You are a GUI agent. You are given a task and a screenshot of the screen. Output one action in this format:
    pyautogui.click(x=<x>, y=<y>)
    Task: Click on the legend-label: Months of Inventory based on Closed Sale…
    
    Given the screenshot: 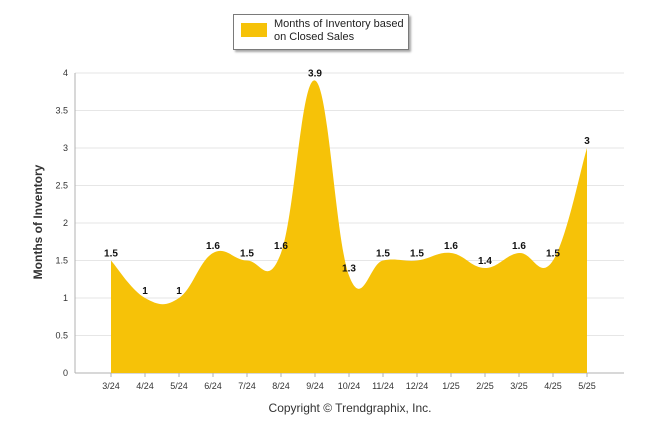 What is the action you would take?
    pyautogui.click(x=339, y=30)
    